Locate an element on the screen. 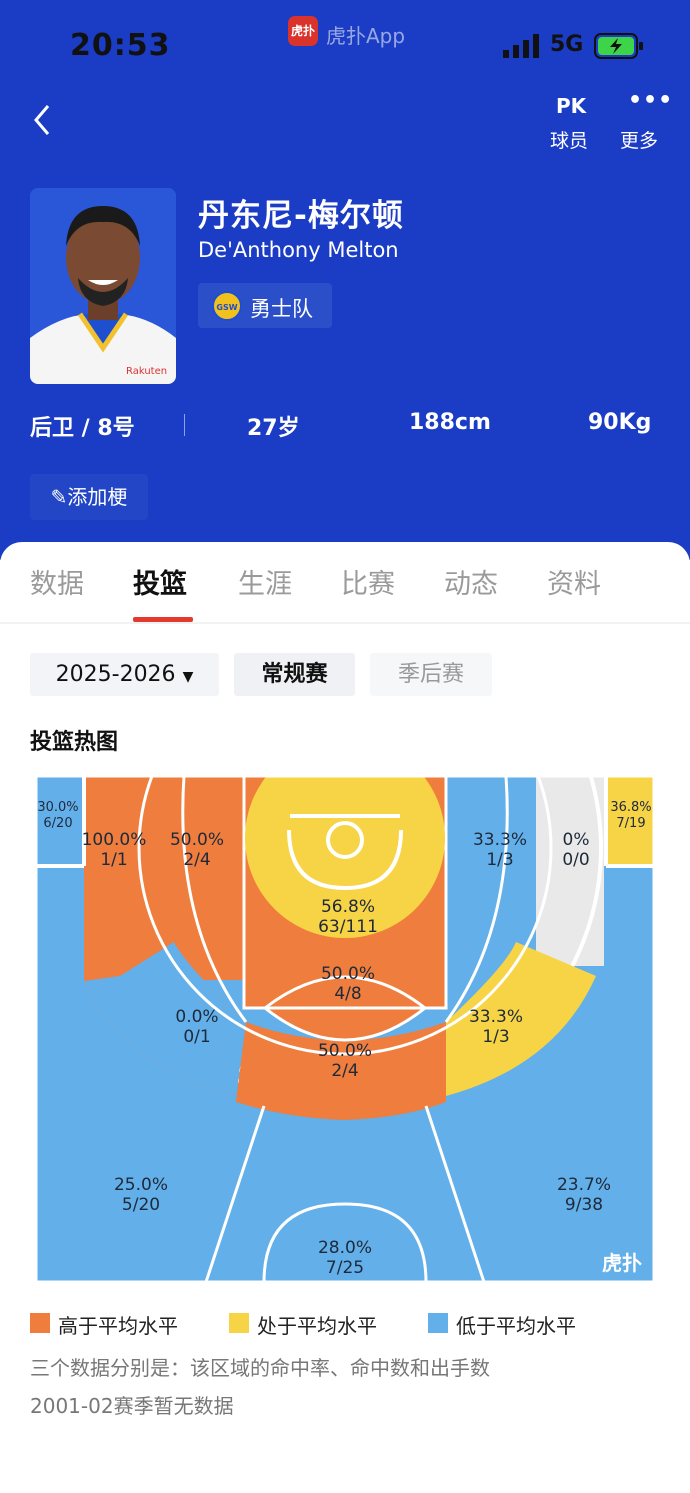 The width and height of the screenshot is (690, 1493). tab-underline is located at coordinates (163, 619).